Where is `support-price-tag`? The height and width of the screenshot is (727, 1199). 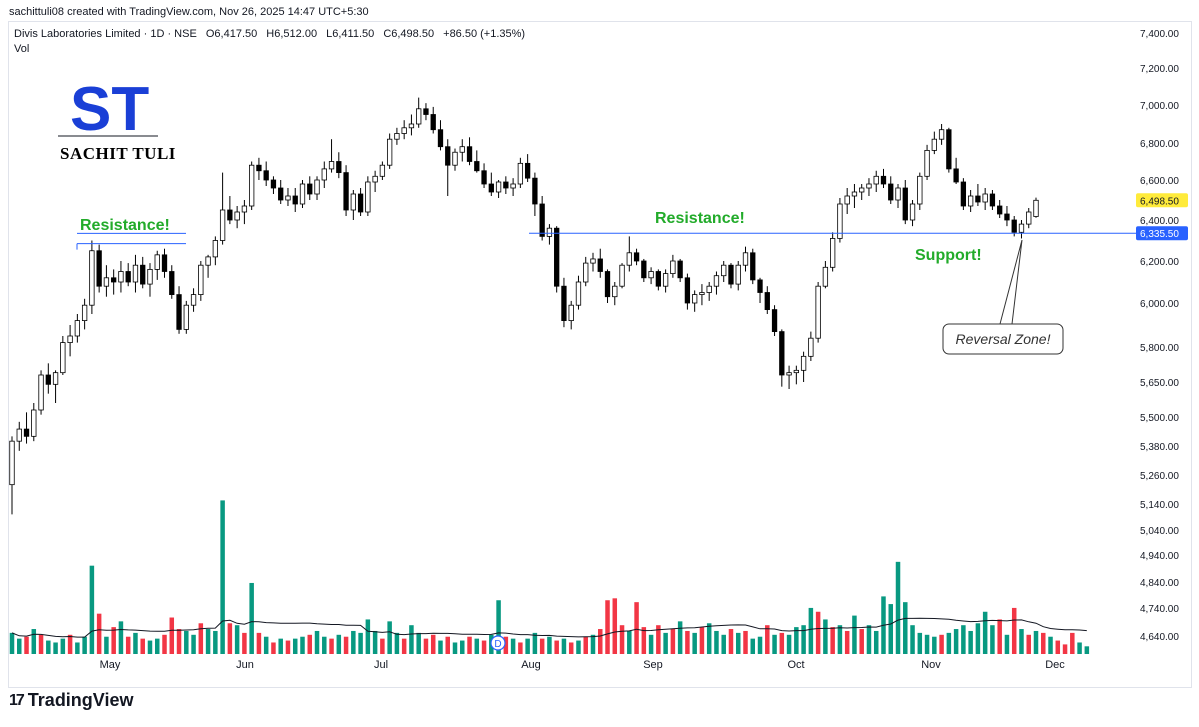
support-price-tag is located at coordinates (1162, 233).